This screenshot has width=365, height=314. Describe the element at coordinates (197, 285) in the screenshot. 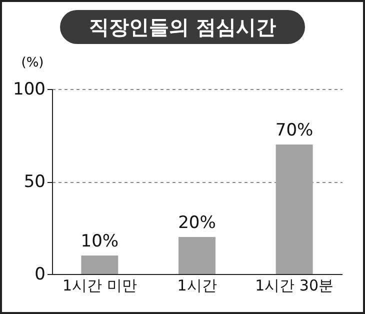

I see `x-tick-label: 1시간` at that location.